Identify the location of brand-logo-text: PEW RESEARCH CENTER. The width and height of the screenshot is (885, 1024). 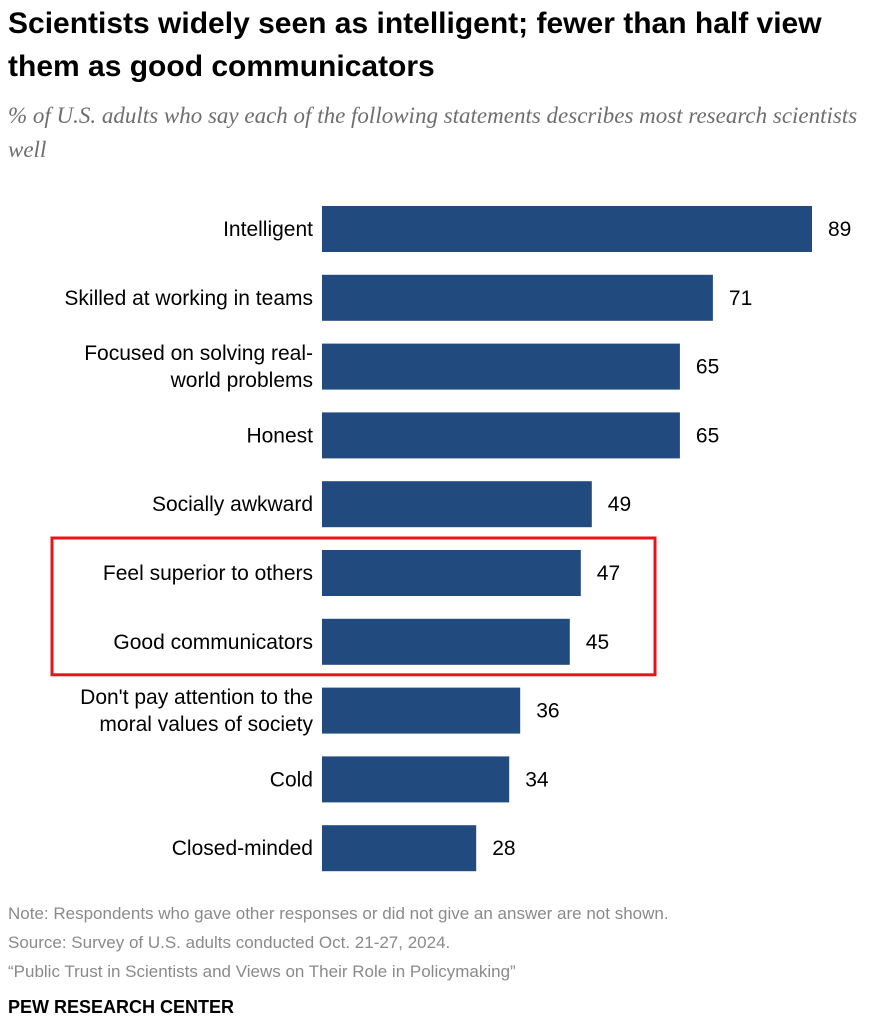
(121, 1007).